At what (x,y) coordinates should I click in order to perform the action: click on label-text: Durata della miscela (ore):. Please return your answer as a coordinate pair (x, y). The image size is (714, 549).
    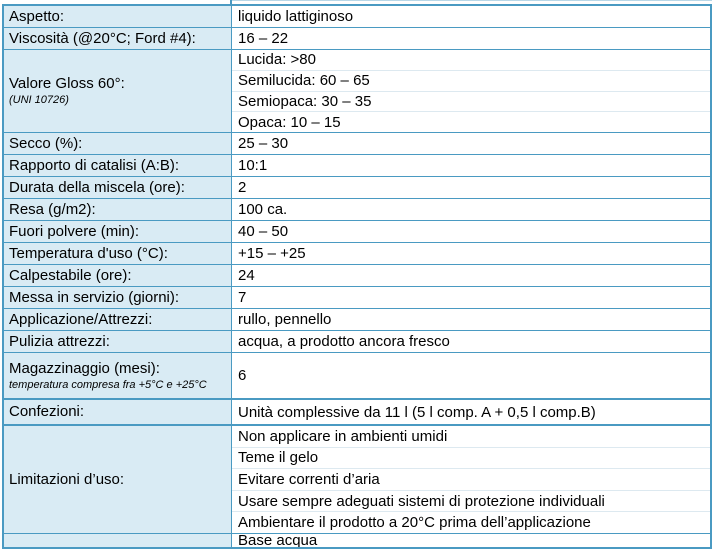
    Looking at the image, I should click on (97, 187).